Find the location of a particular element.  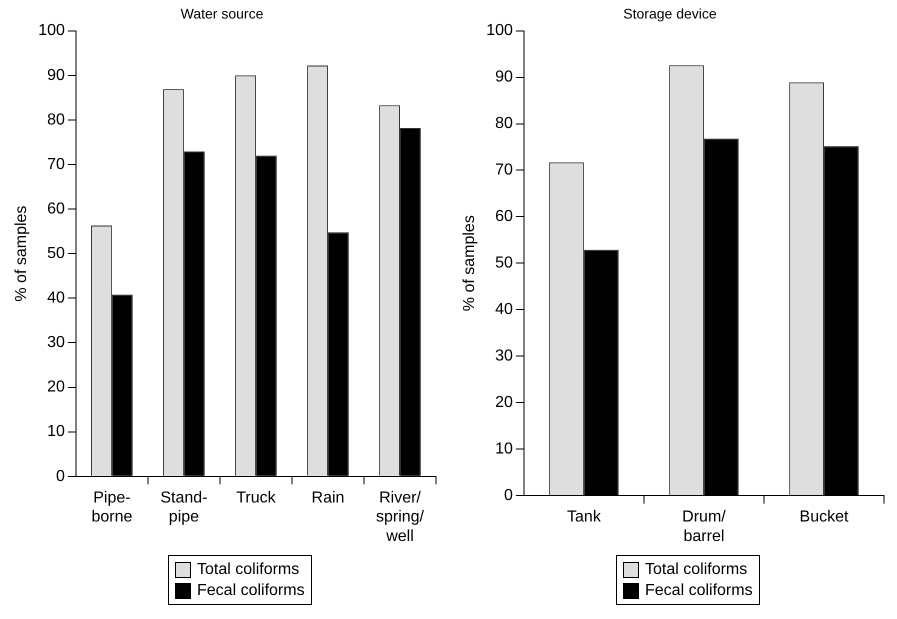

x-tick-label: Pipe-borne is located at coordinates (111, 507).